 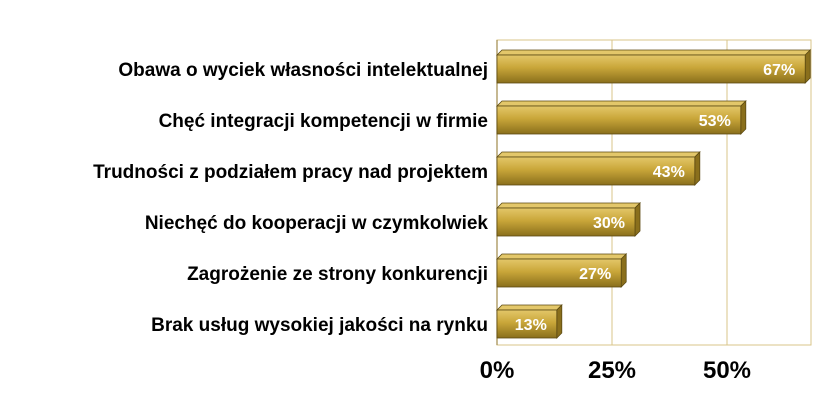 What do you see at coordinates (779, 70) in the screenshot?
I see `data-label: 67%` at bounding box center [779, 70].